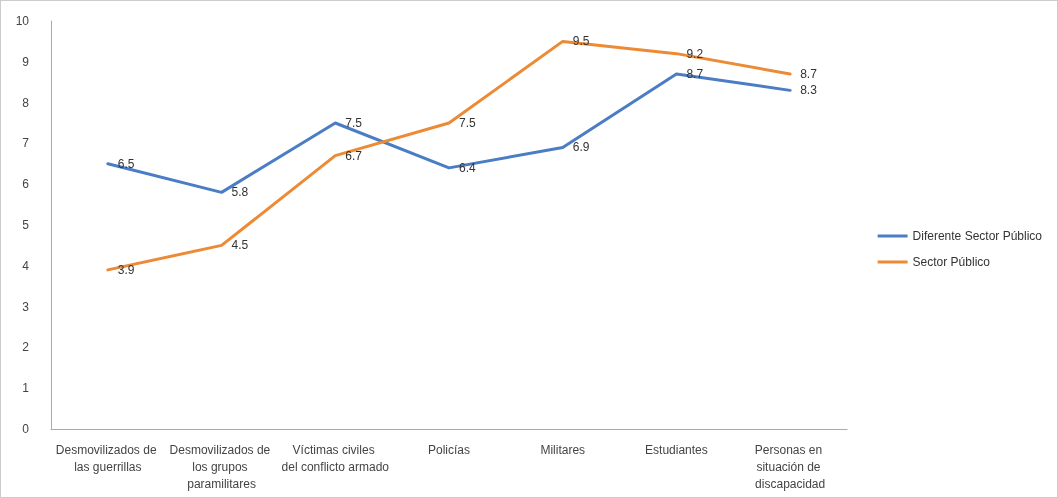  What do you see at coordinates (240, 192) in the screenshot?
I see `data-label: 5.8` at bounding box center [240, 192].